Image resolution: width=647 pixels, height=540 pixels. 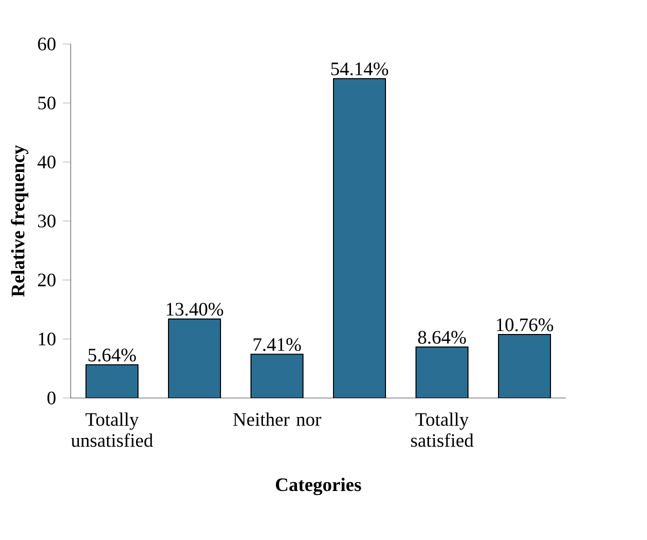 What do you see at coordinates (195, 309) in the screenshot?
I see `data-label: 13.40%` at bounding box center [195, 309].